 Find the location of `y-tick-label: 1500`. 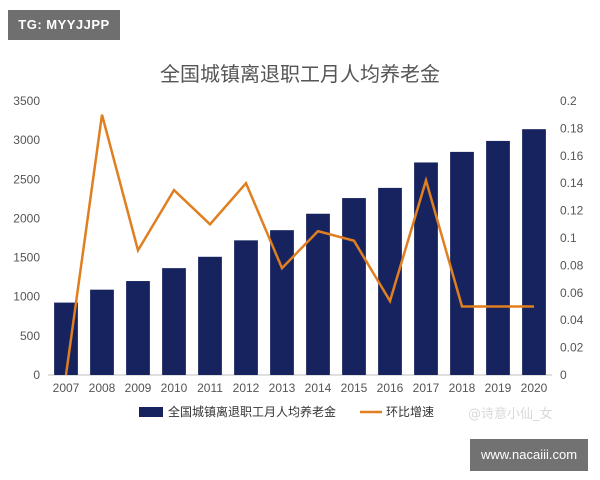

y-tick-label: 1500 is located at coordinates (26, 258).